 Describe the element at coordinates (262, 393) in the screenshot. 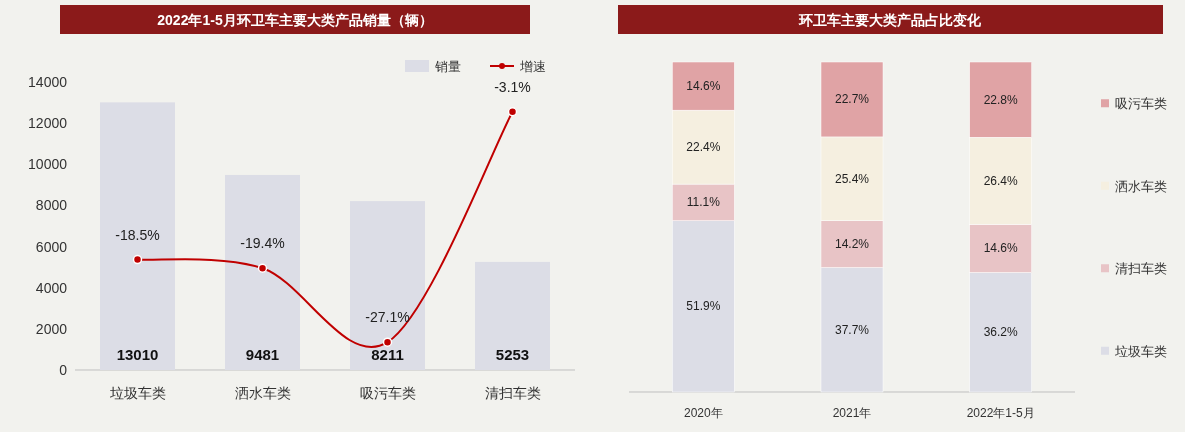

I see `x-tick-label: 洒水车类` at that location.